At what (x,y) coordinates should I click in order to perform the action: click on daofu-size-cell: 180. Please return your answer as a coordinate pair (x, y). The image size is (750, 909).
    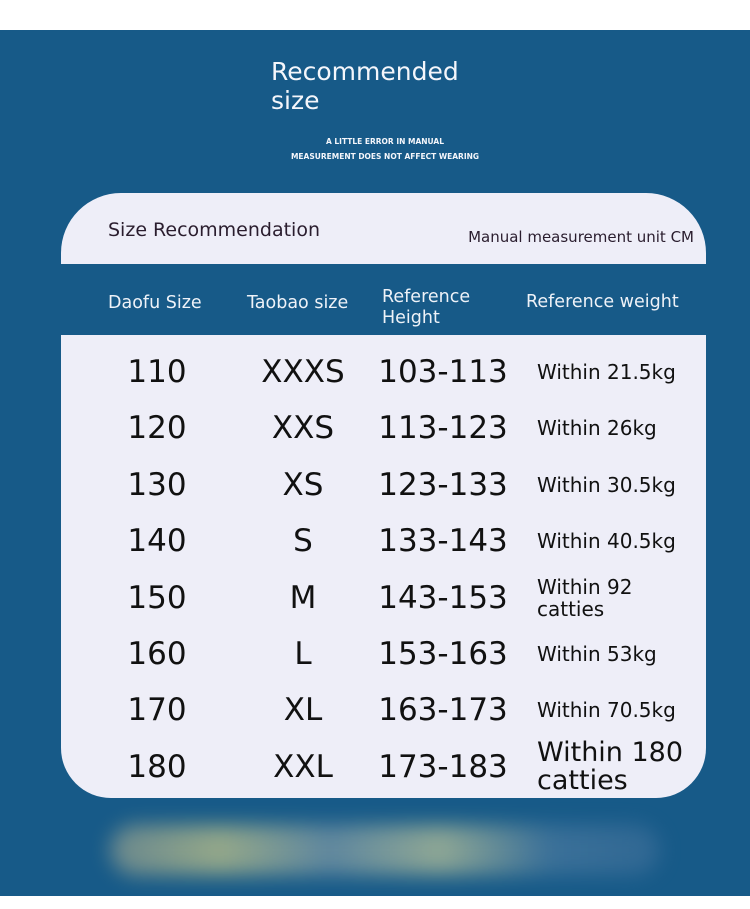
    Looking at the image, I should click on (157, 766).